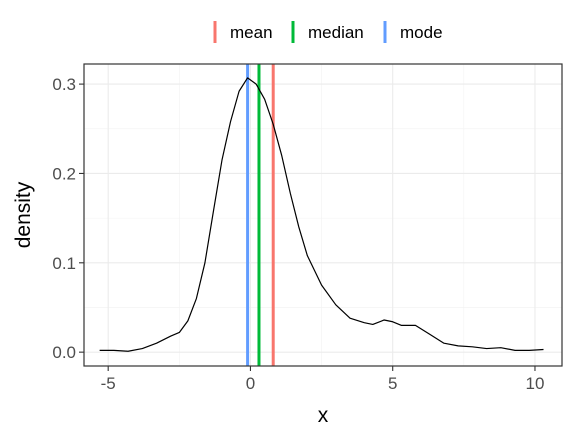 The height and width of the screenshot is (432, 576). Describe the element at coordinates (260, 215) in the screenshot. I see `statistic-lines` at that location.